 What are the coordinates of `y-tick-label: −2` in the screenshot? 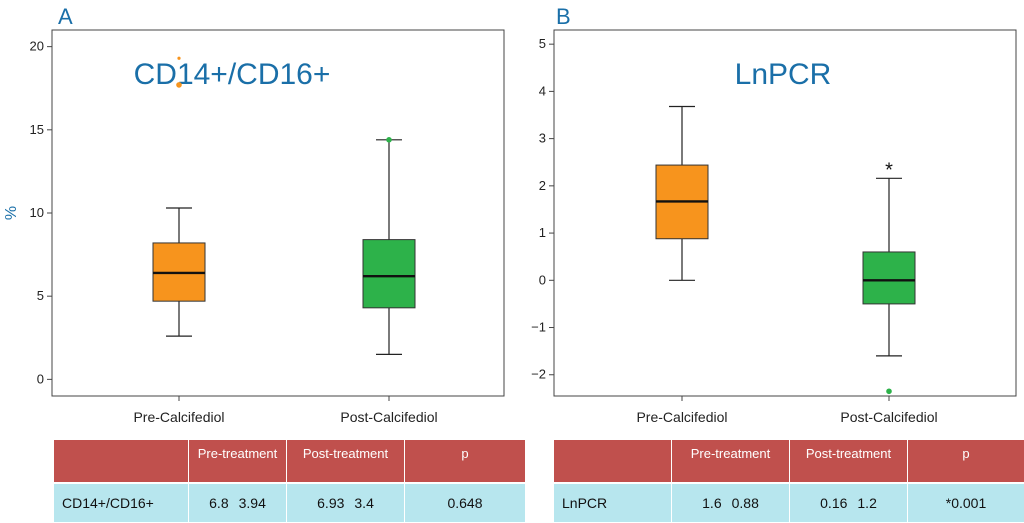 It's located at (538, 374).